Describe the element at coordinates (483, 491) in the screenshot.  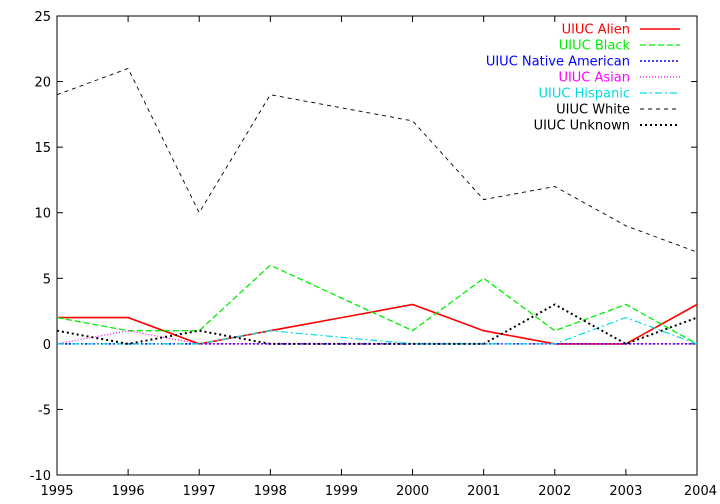
I see `x-tick-label: 2001` at that location.